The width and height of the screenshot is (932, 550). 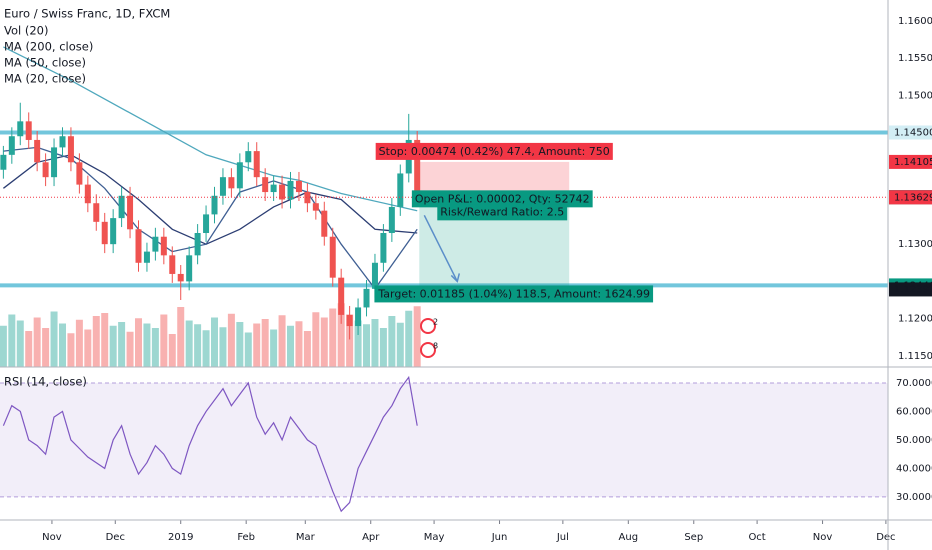 What do you see at coordinates (915, 58) in the screenshot?
I see `y-tick-label: 1.15500` at bounding box center [915, 58].